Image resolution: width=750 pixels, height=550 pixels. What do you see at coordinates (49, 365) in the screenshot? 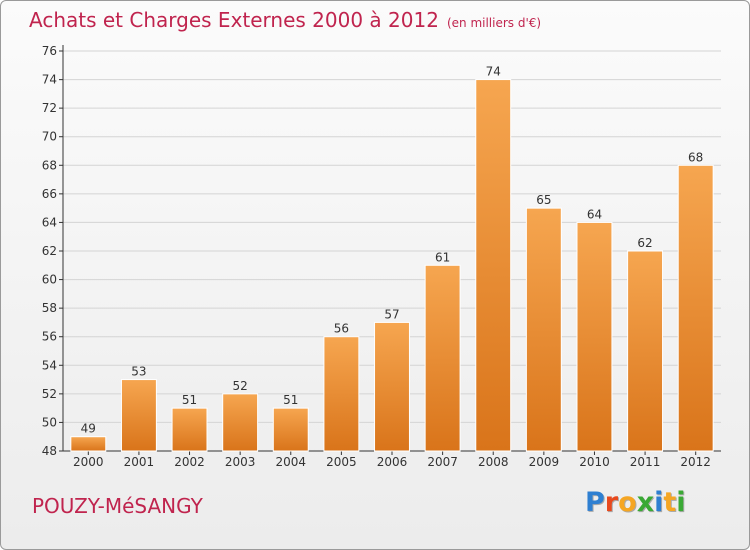
I see `y-tick-label: 54` at bounding box center [49, 365].